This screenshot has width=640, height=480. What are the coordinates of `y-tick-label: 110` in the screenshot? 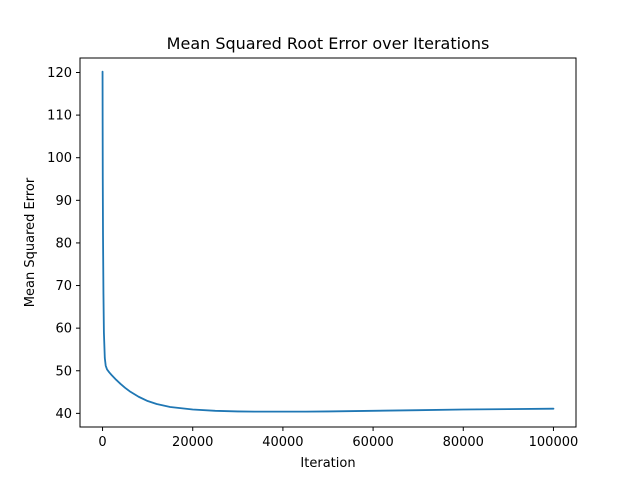 It's located at (59, 116).